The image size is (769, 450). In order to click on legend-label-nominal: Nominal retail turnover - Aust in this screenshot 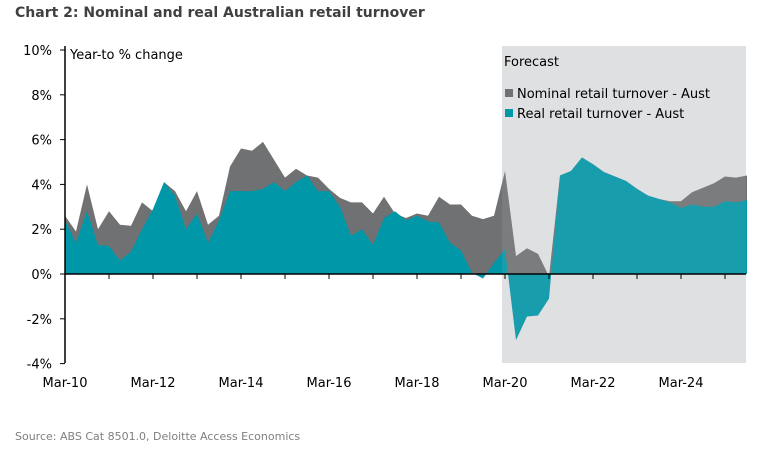, I will do `click(613, 94)`.